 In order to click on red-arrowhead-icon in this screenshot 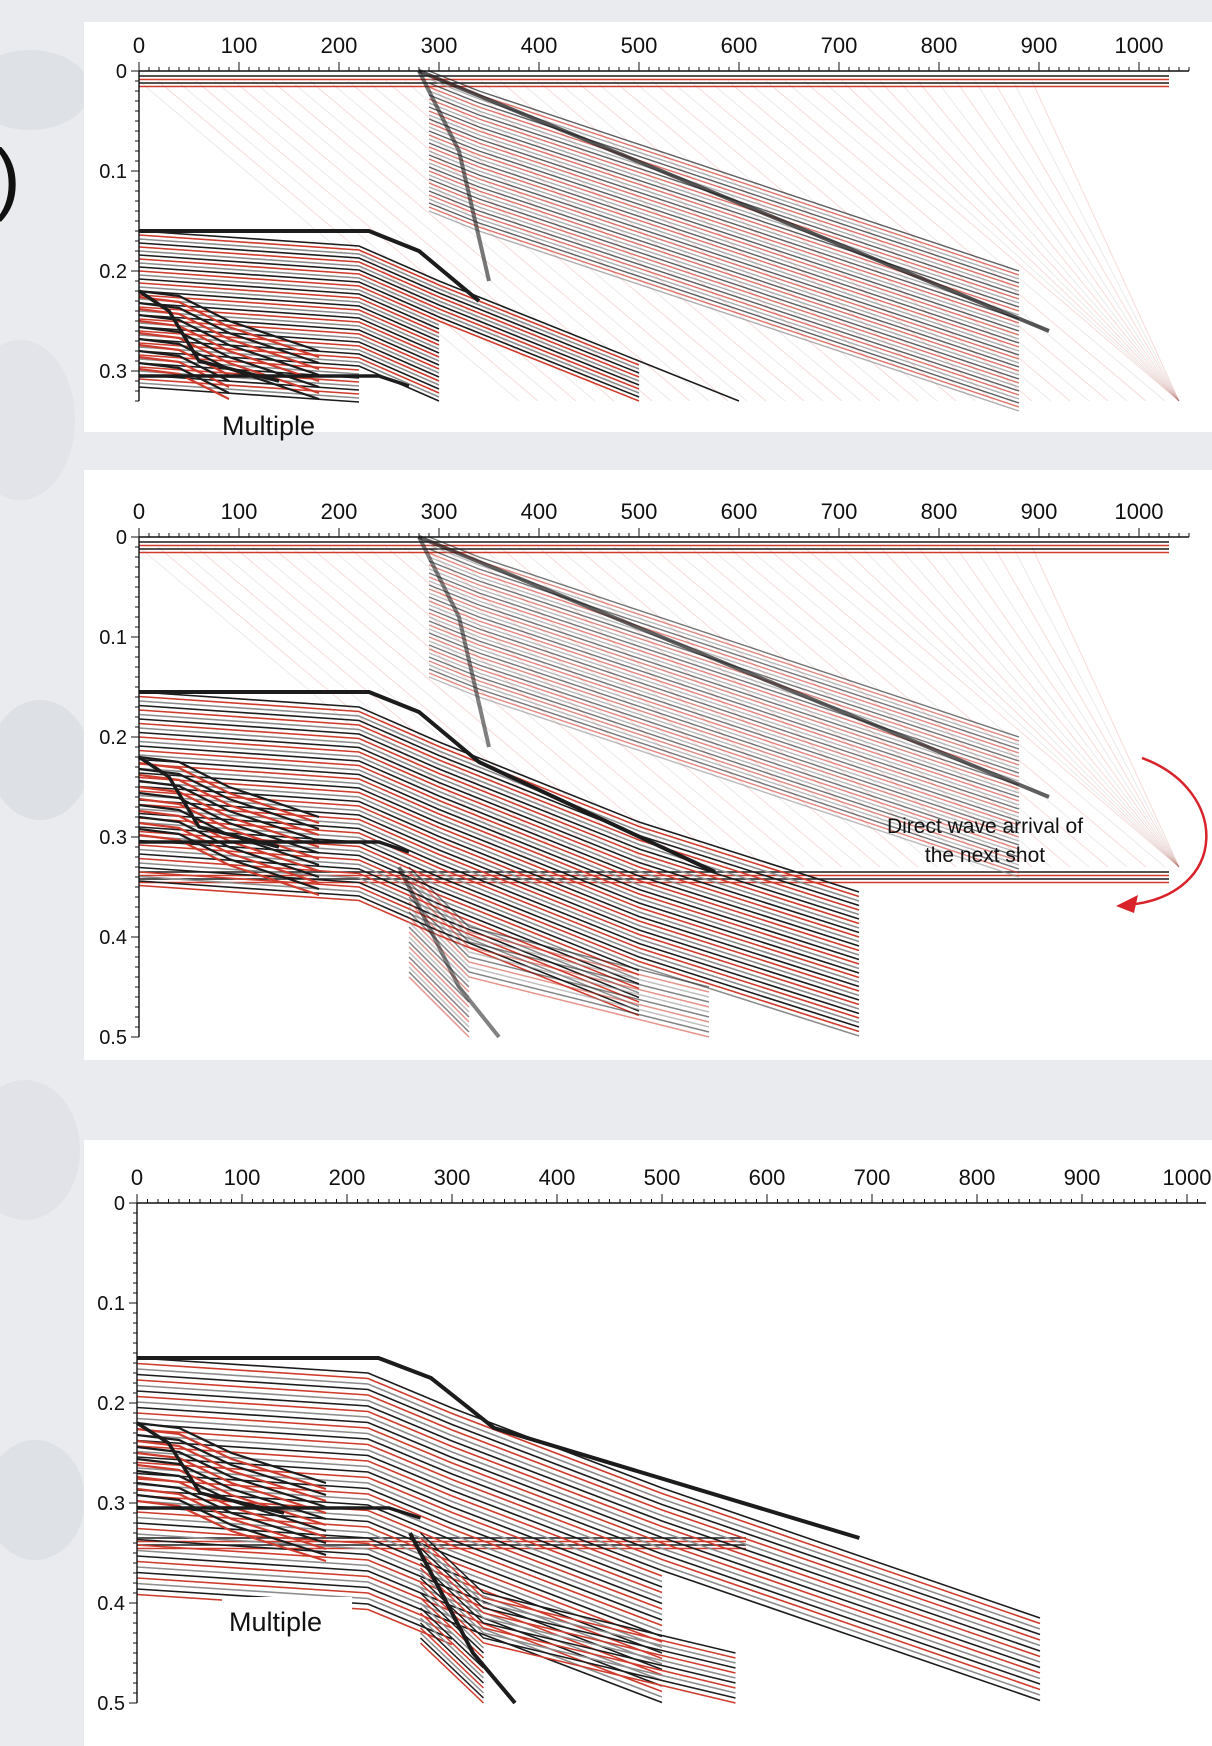, I will do `click(1127, 904)`.